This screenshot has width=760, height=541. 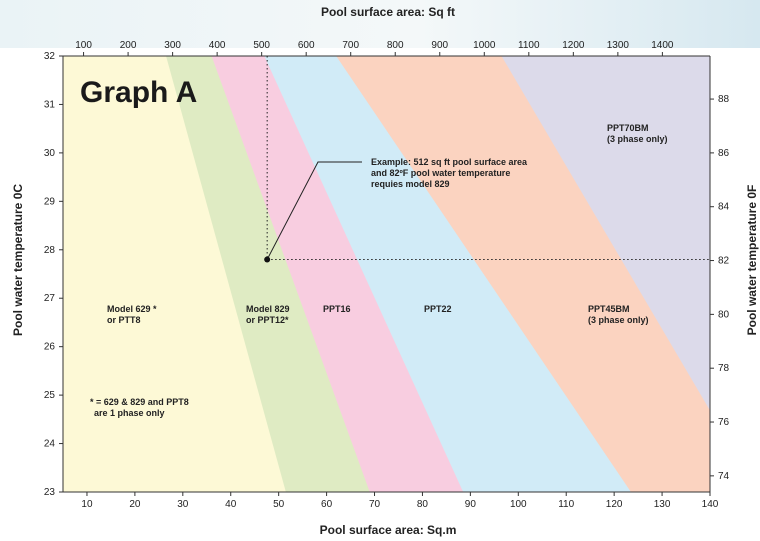 I want to click on y-left-tick-label: 26, so click(x=50, y=347).